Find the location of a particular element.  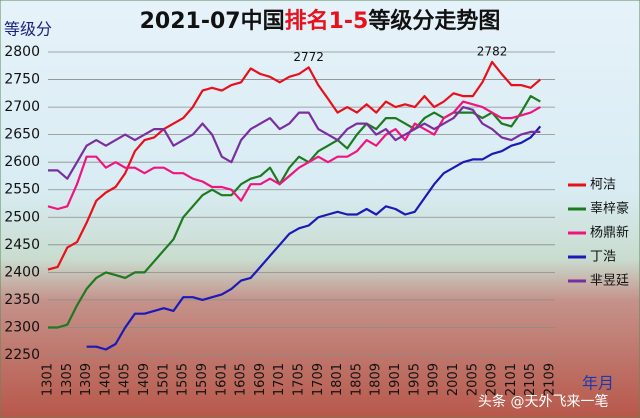

x-tick-label: 1401 is located at coordinates (105, 379).